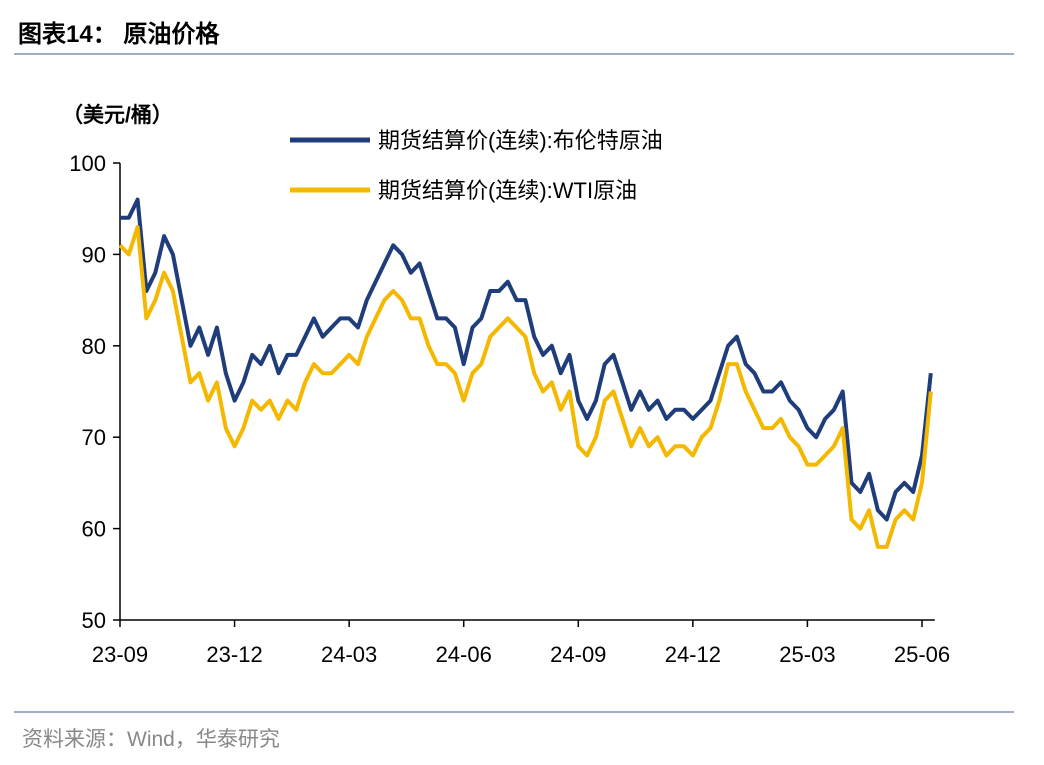 The height and width of the screenshot is (765, 1044). I want to click on figure-title: 图表14： 原油价格, so click(119, 34).